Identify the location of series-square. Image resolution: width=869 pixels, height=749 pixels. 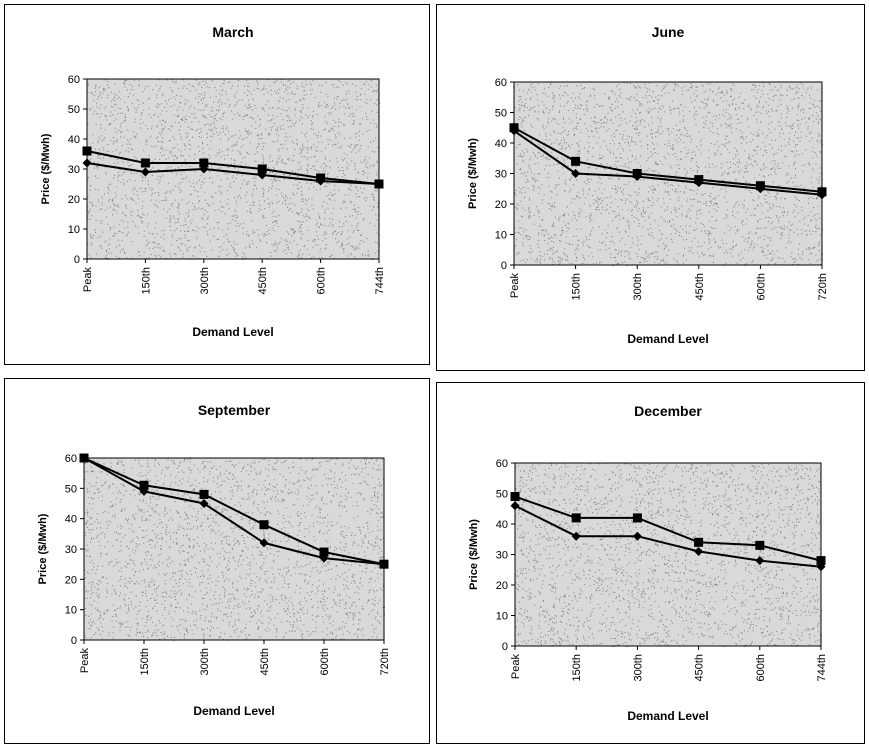
(668, 529).